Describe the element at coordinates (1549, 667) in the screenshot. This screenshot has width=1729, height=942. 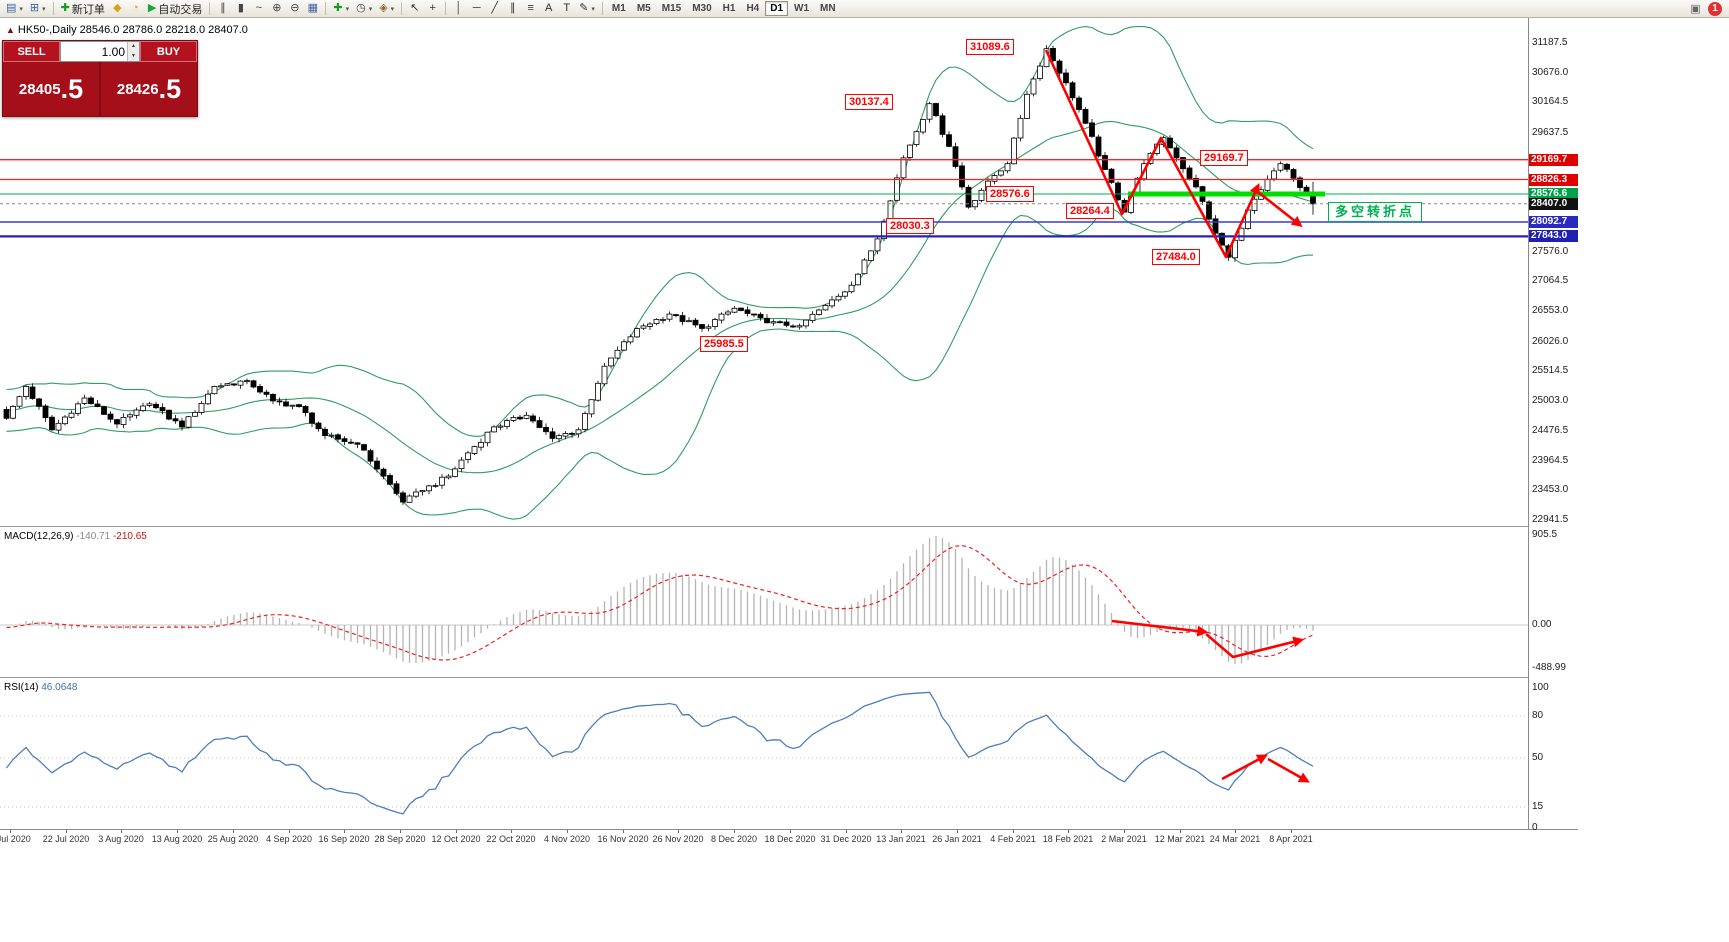
I see `macd-axis-label: -488.99` at that location.